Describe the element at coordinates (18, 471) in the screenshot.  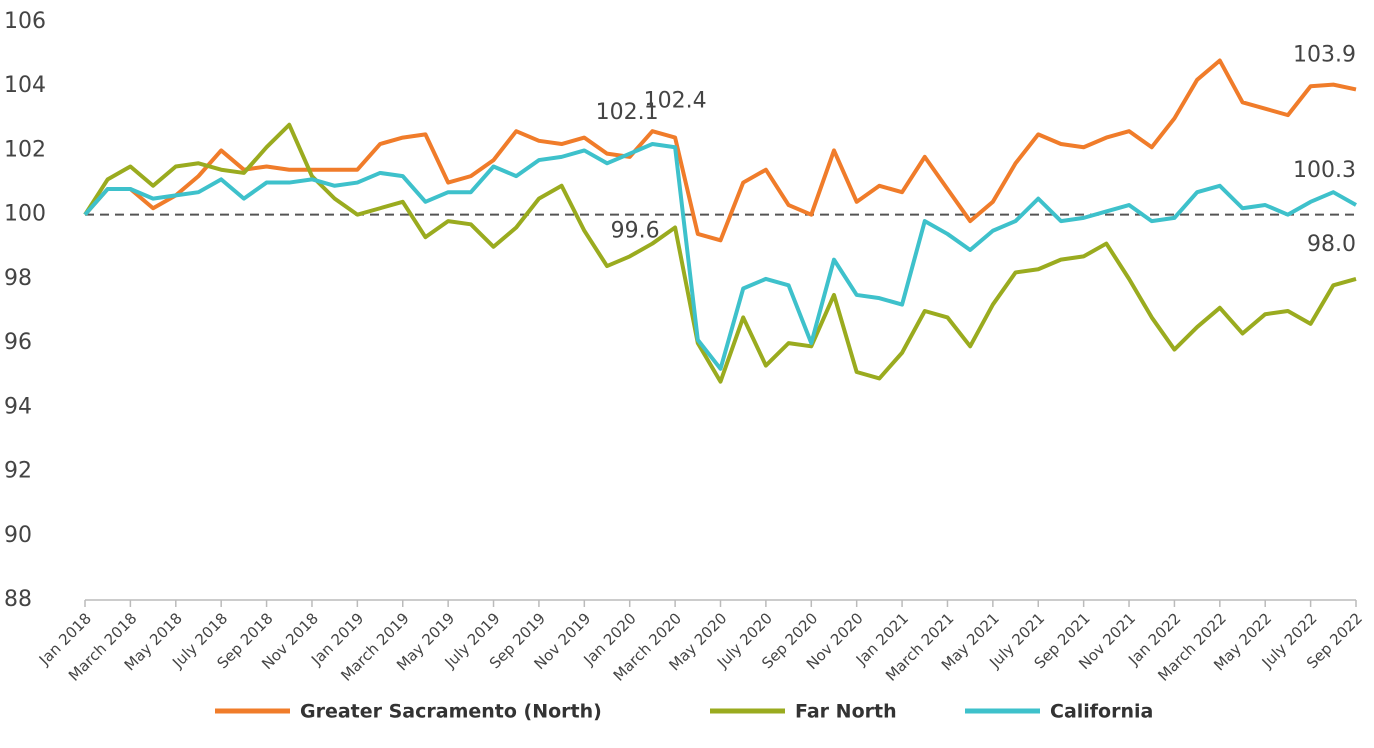
I see `y-tick-label: 92` at that location.